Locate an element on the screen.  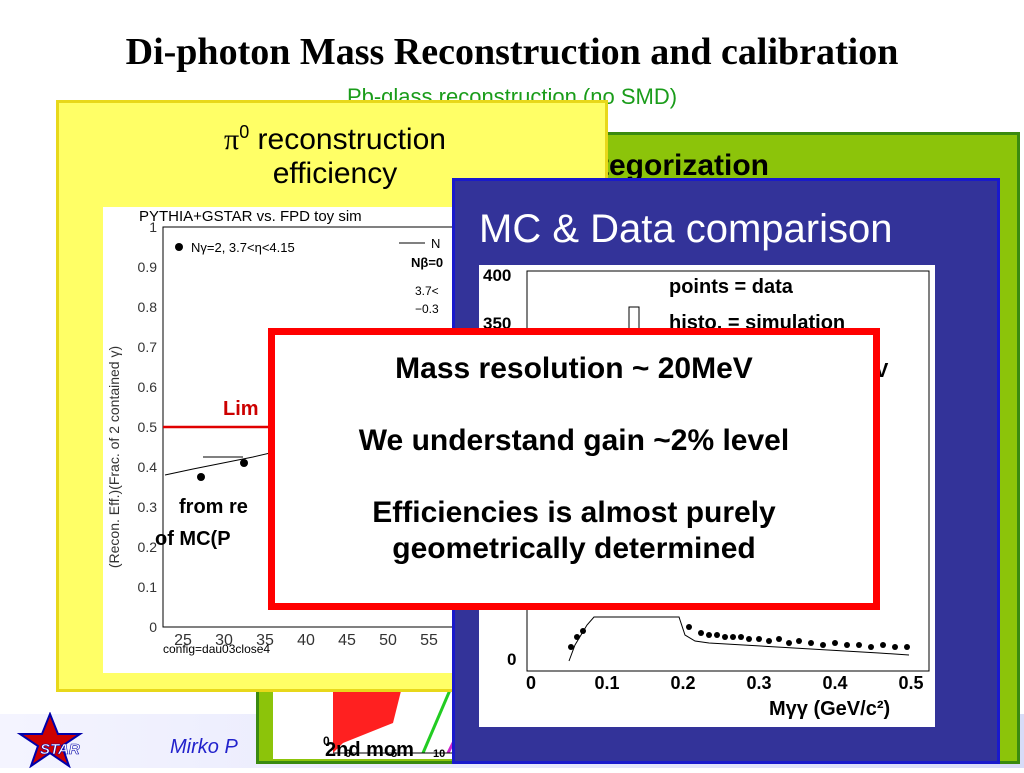
efficiency-ytick: 0 is located at coordinates (153, 627).